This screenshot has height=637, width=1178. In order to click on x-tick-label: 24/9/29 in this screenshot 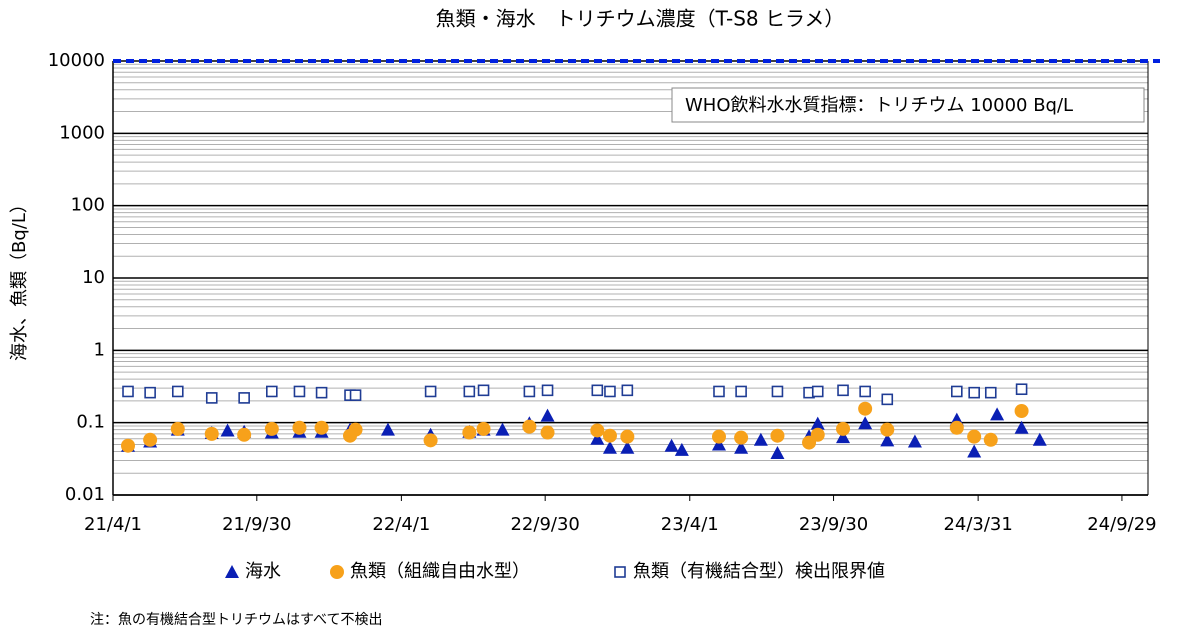, I will do `click(1121, 524)`.